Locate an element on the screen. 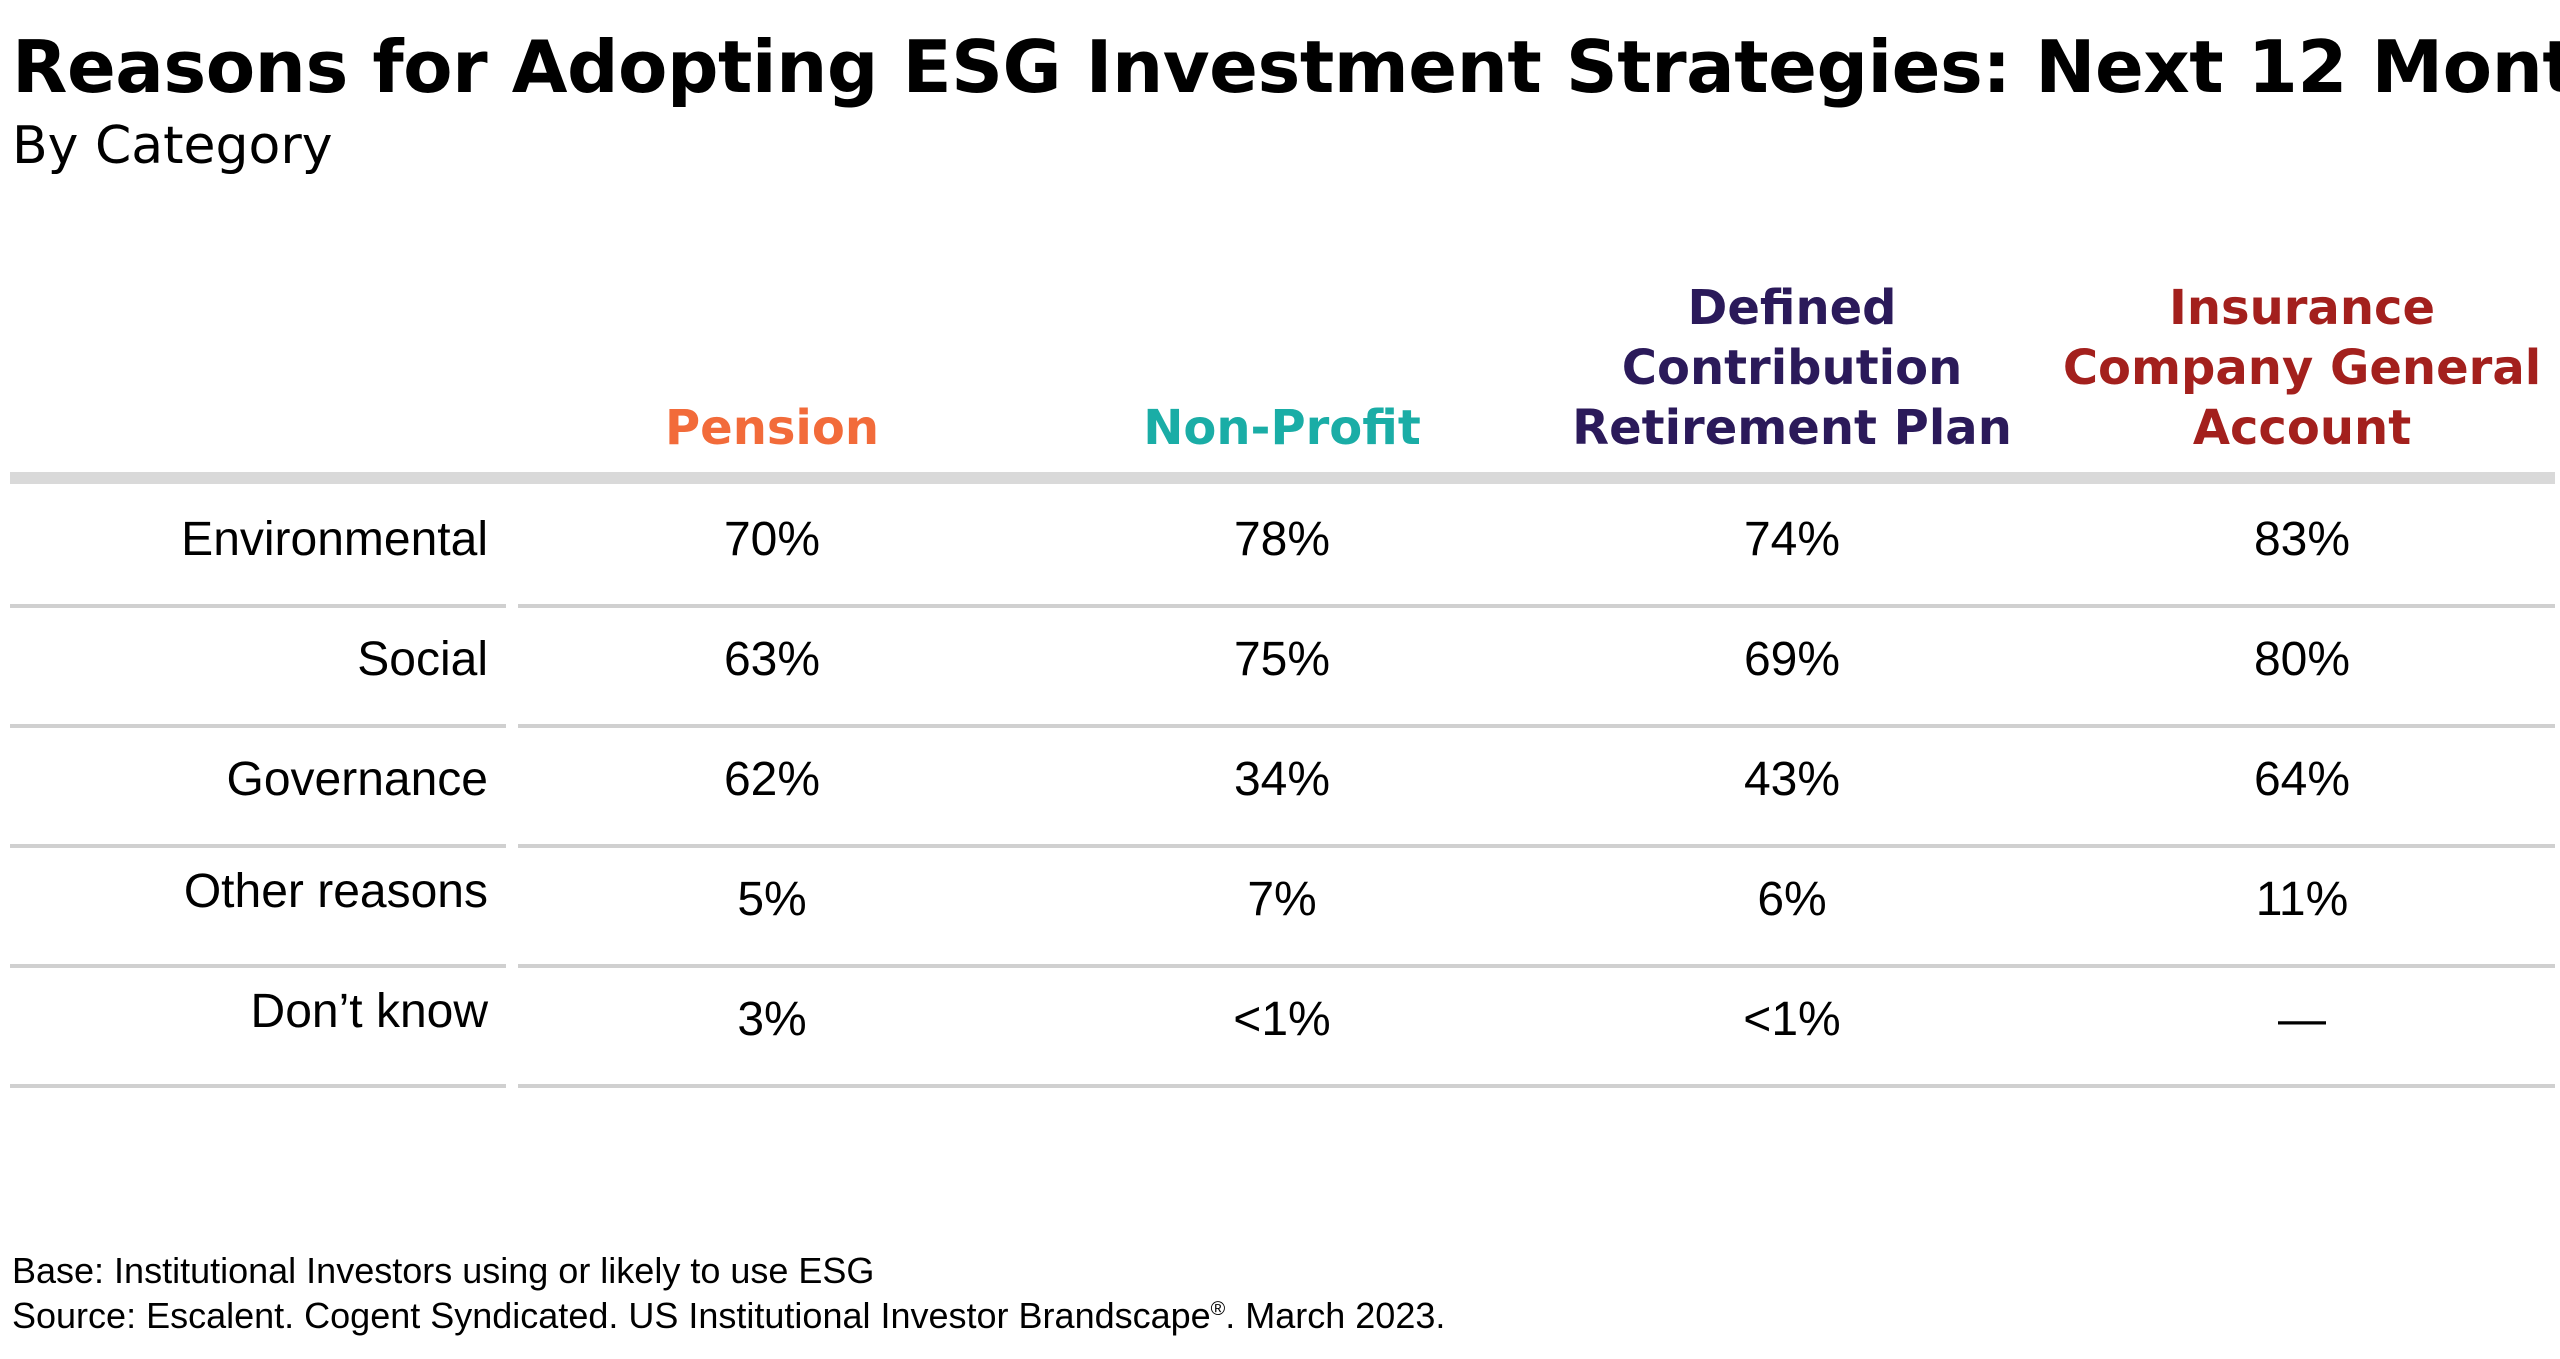 The height and width of the screenshot is (1359, 2560). footnote-source-date: . March 2023. is located at coordinates (1335, 1315).